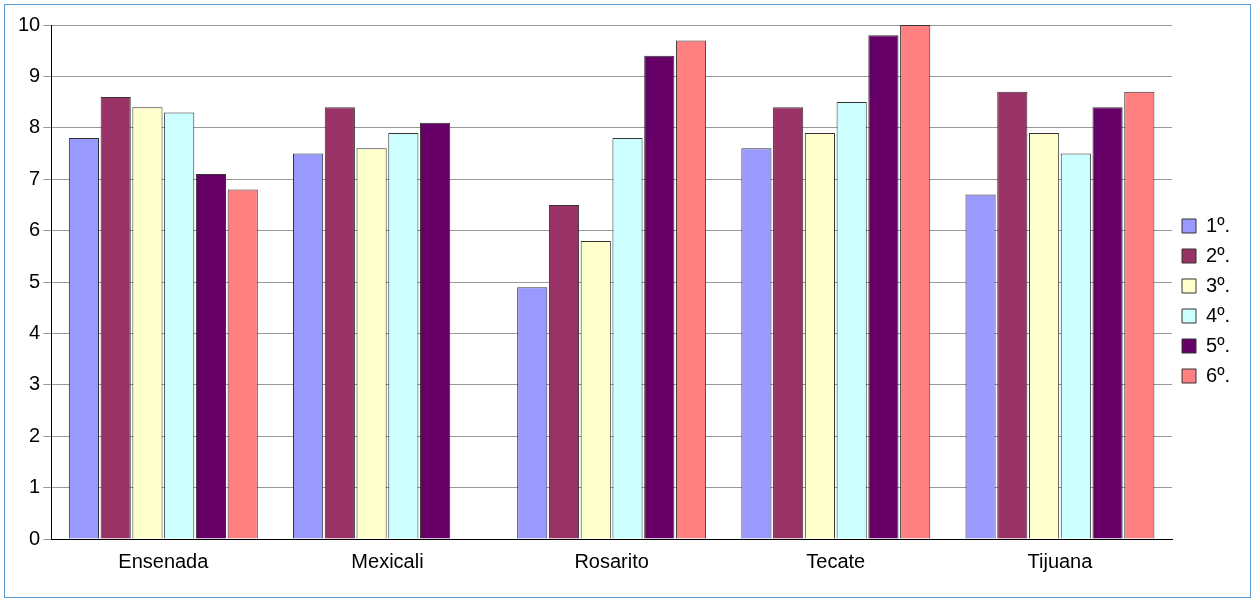 The image size is (1255, 602). Describe the element at coordinates (35, 74) in the screenshot. I see `y-tick-label: 9` at that location.